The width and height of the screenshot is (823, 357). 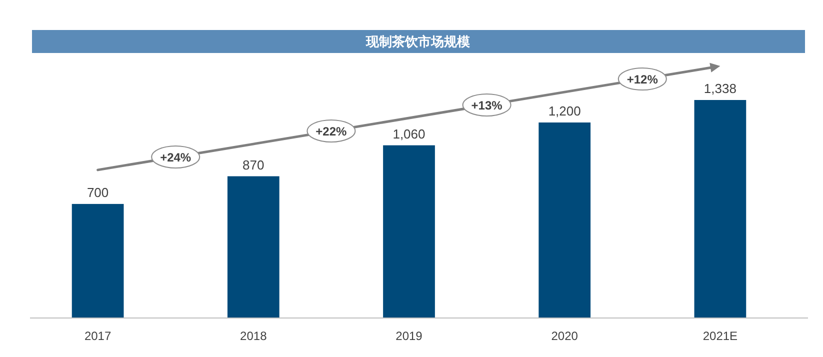 I want to click on x-tick-label: 2020, so click(x=564, y=336).